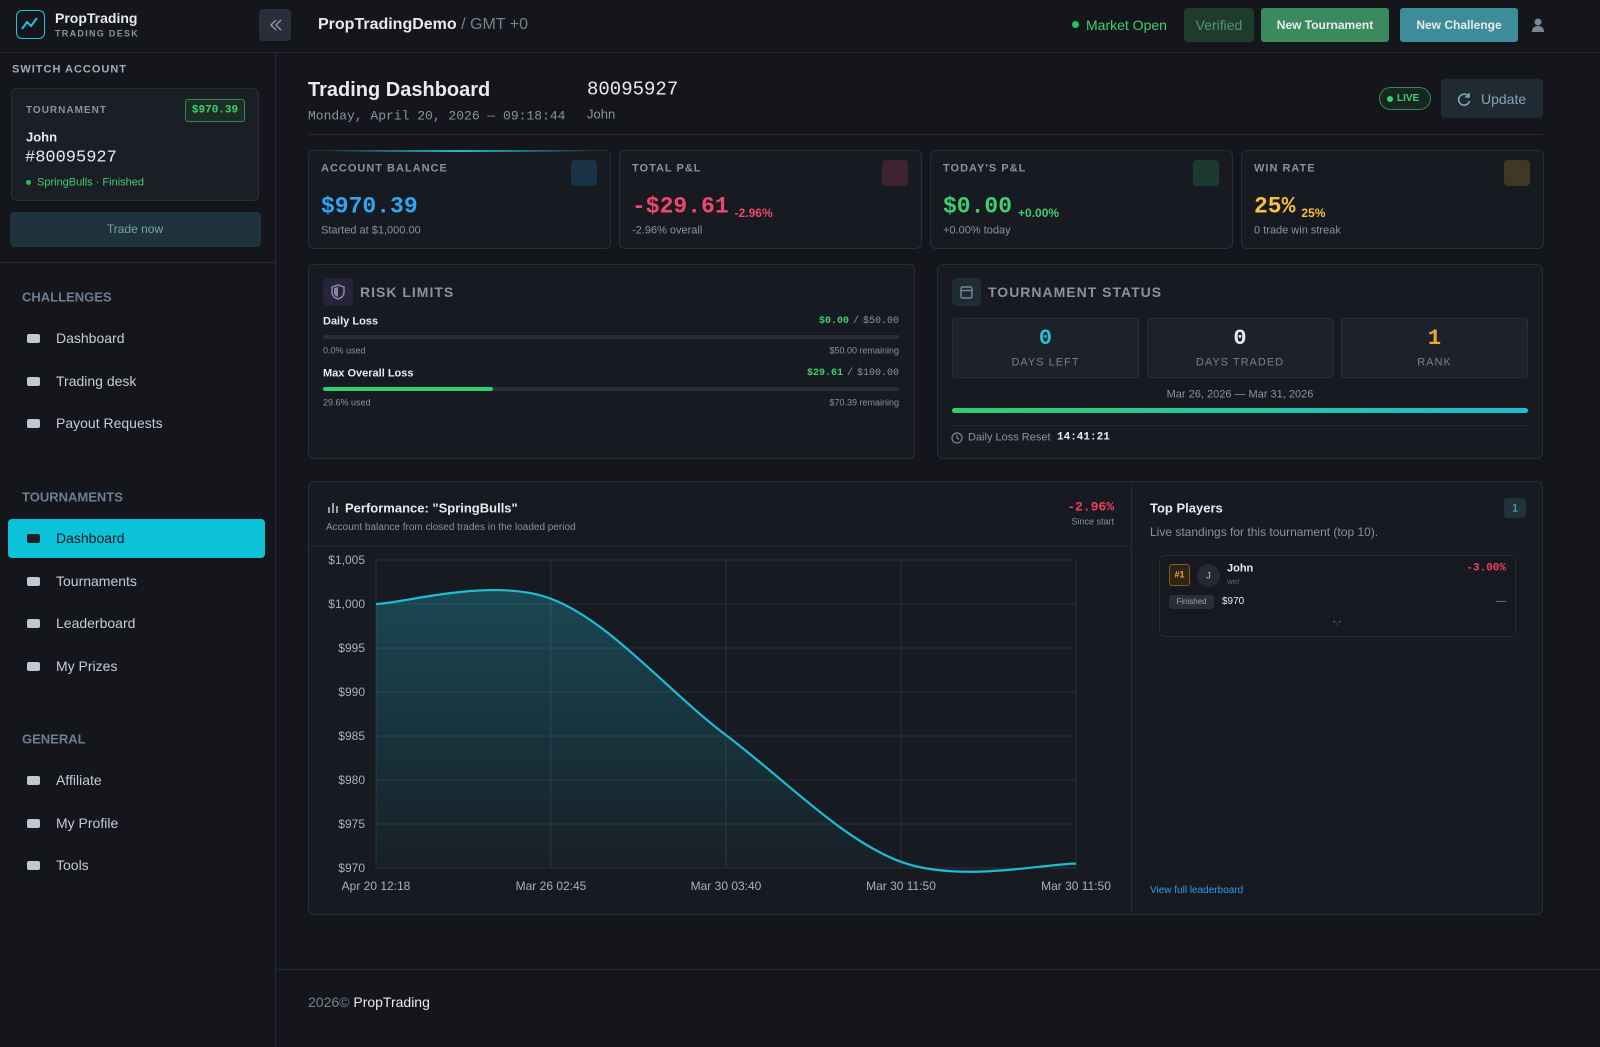 Image resolution: width=1600 pixels, height=1047 pixels. What do you see at coordinates (371, 231) in the screenshot?
I see `stat-sub: Started at $1,000.00` at bounding box center [371, 231].